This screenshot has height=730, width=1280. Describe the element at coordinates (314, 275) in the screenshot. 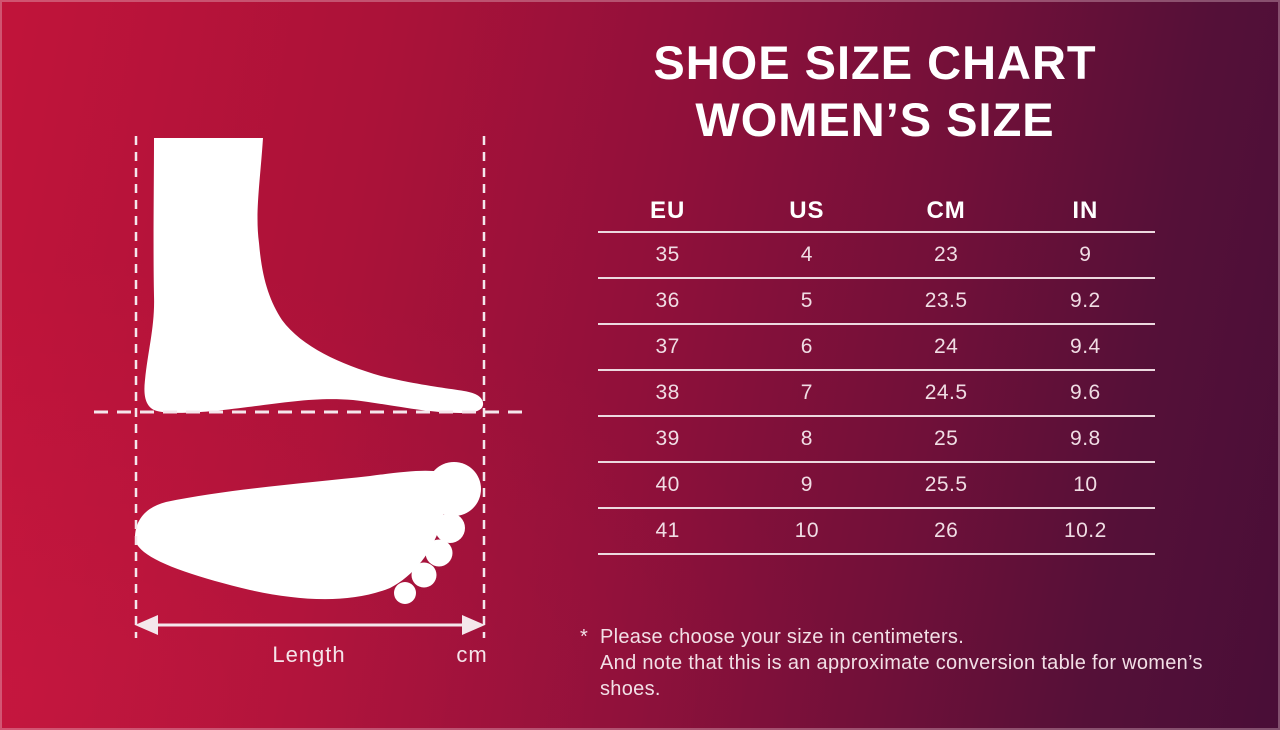

I see `side-foot-silhouette` at that location.